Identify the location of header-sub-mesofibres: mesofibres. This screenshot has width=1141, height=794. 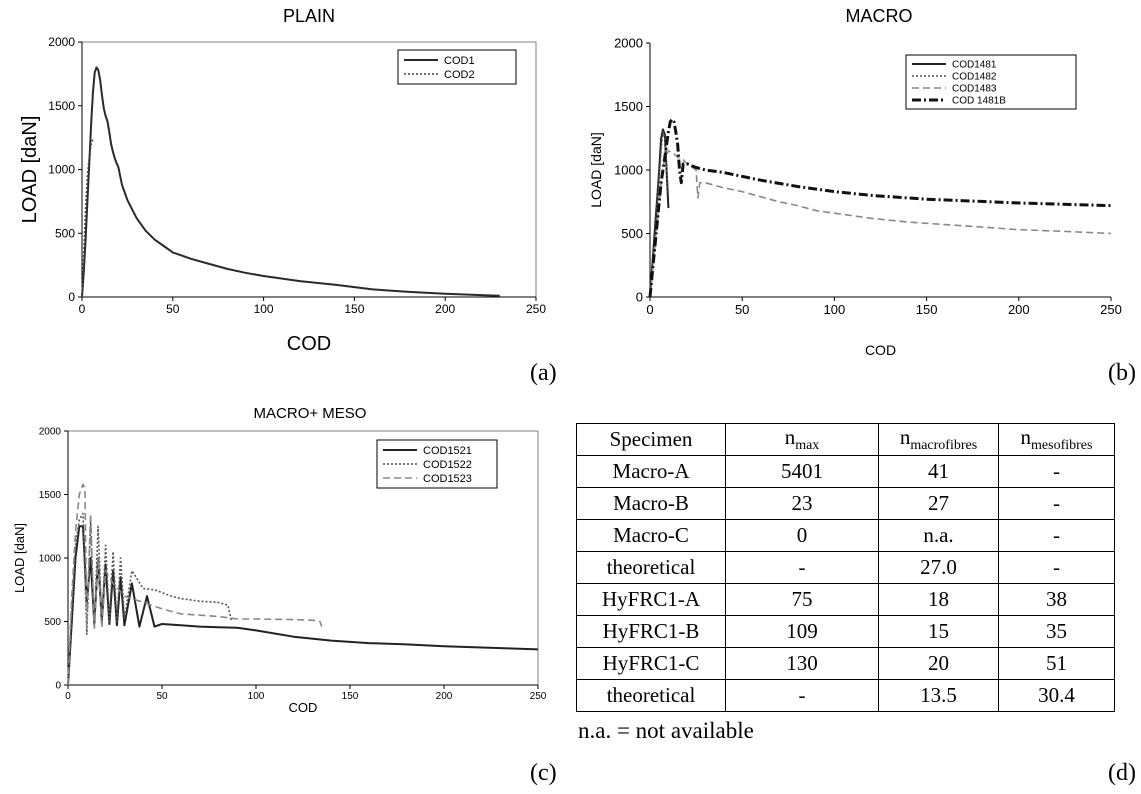
(1062, 446).